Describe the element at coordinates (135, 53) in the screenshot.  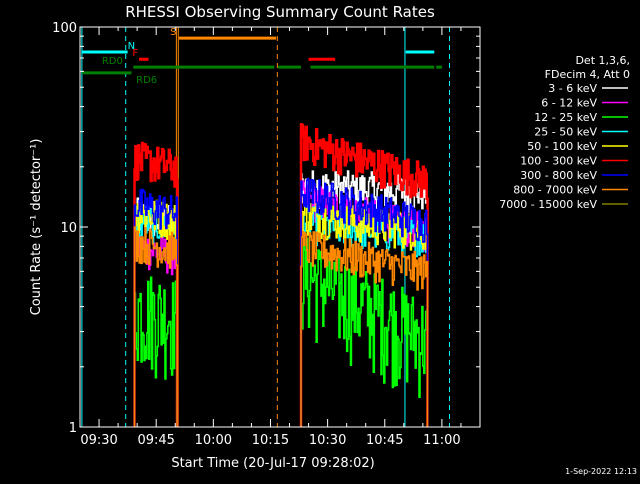
I see `flag-label: F` at that location.